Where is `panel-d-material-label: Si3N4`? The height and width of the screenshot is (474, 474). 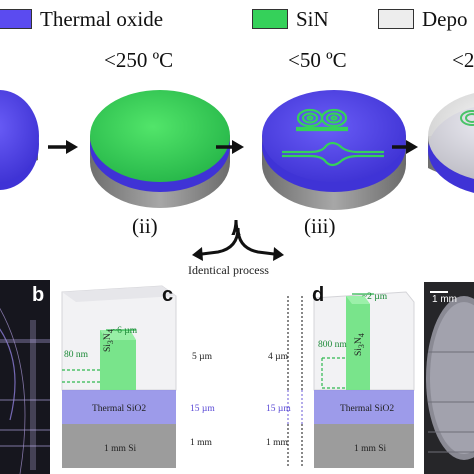 panel-d-material-label: Si3N4 is located at coordinates (360, 344).